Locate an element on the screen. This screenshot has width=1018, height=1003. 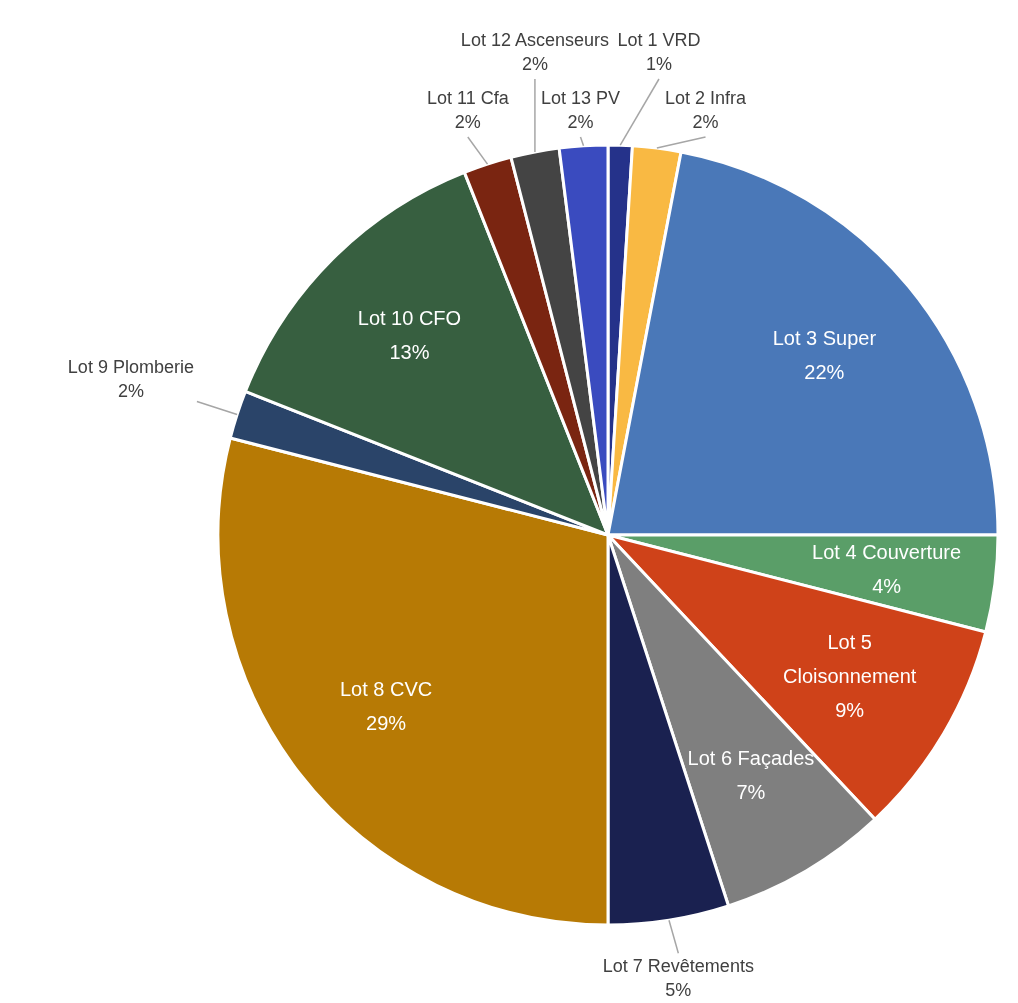
data-label: 29% is located at coordinates (386, 722).